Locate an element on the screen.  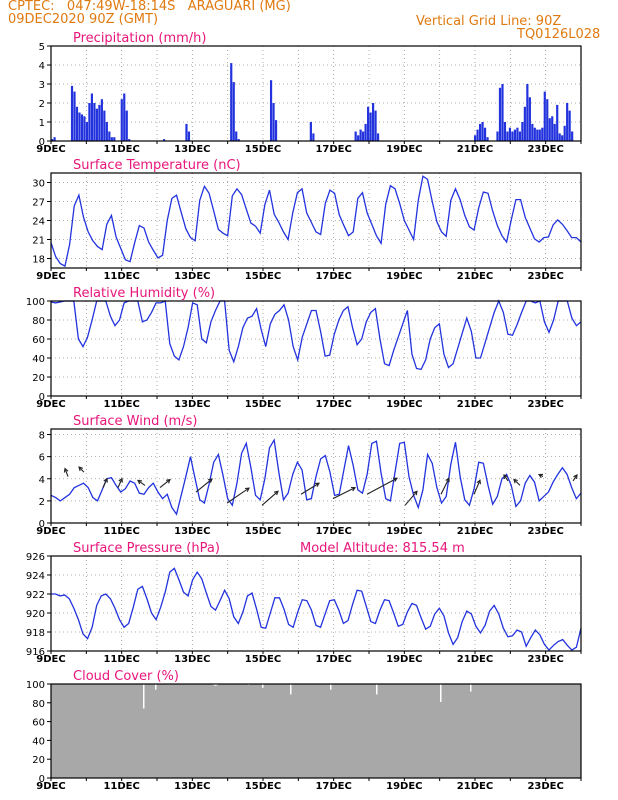
y-tick-label: 30 is located at coordinates (38, 184).